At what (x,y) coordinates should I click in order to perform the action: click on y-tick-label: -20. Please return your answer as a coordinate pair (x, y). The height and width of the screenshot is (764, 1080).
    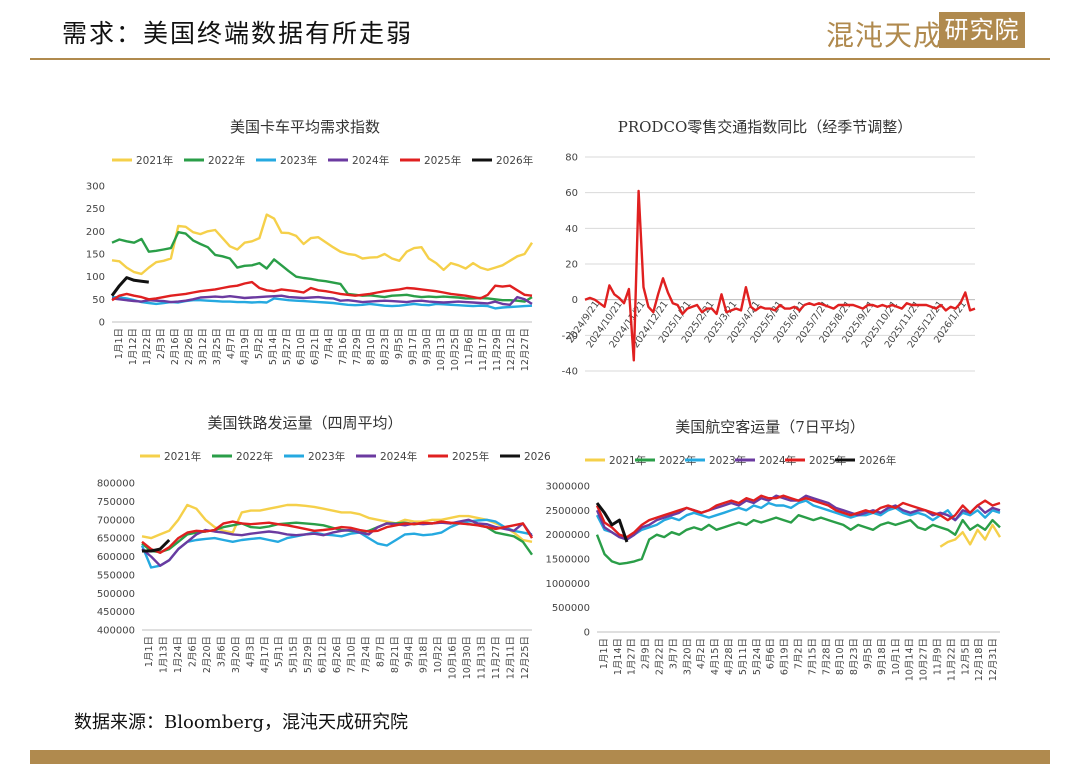
    Looking at the image, I should click on (570, 336).